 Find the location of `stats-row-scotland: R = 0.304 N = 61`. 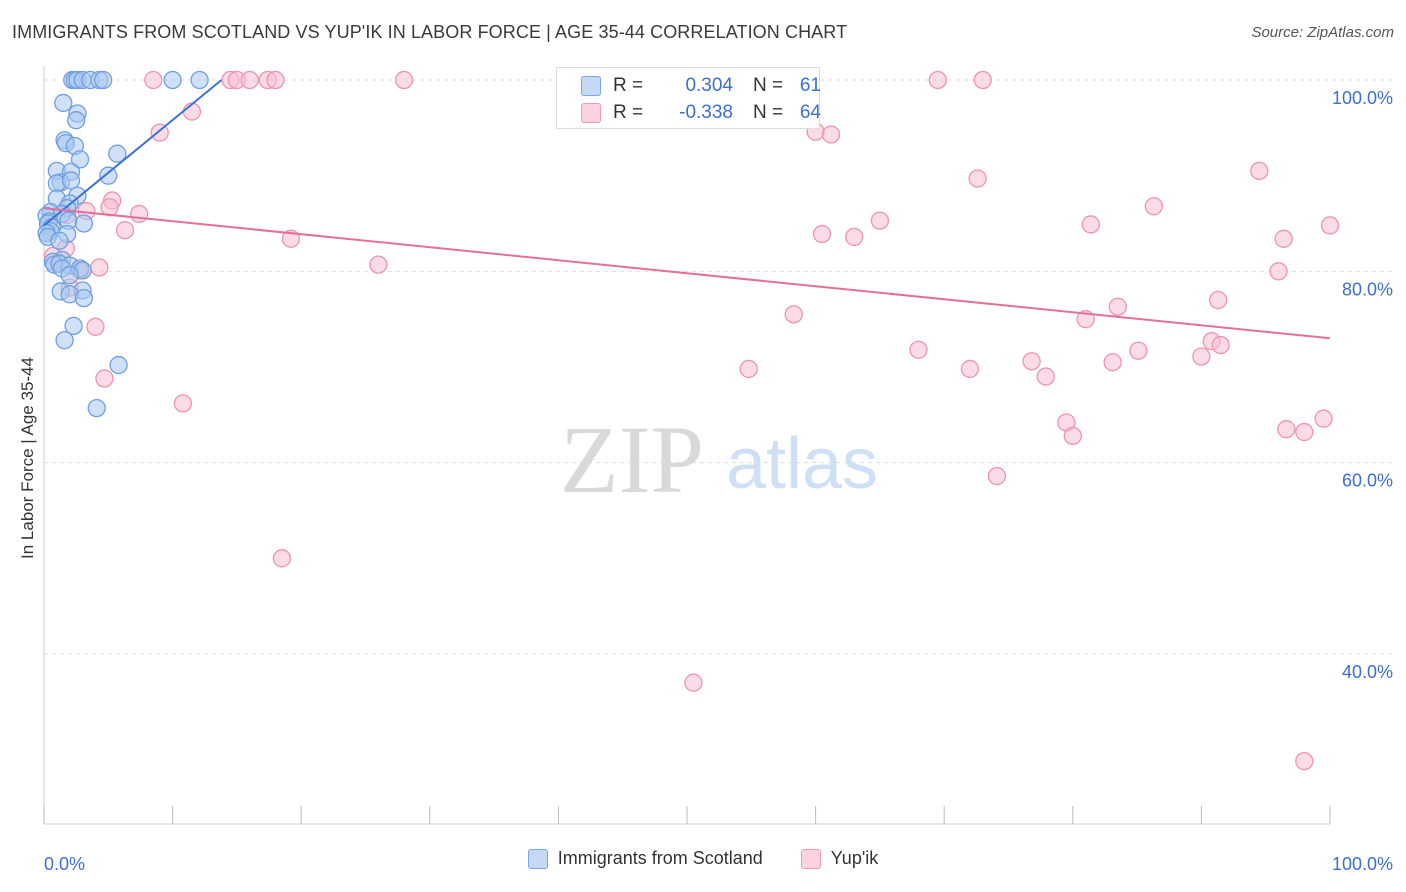

stats-row-scotland: R = 0.304 N = 61 is located at coordinates (701, 86).